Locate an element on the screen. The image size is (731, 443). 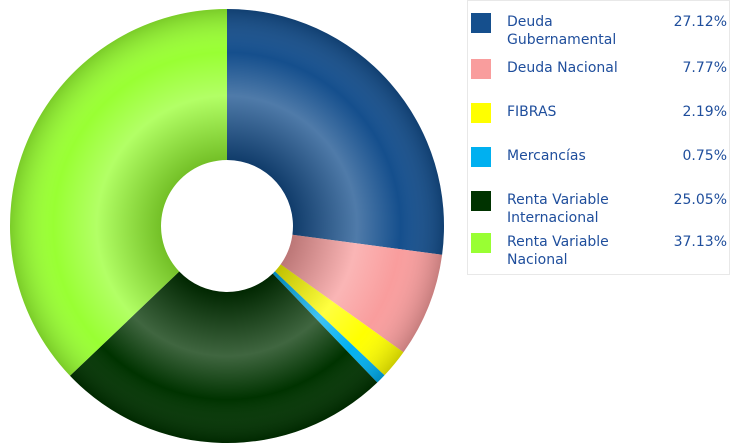
legend-label: Mercancías is located at coordinates (546, 156).